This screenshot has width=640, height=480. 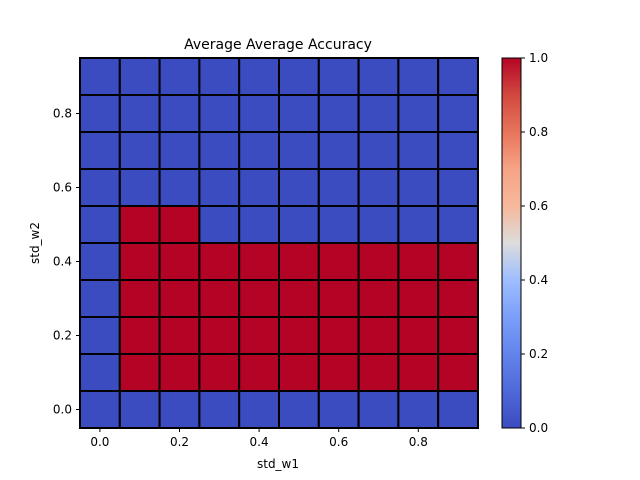 I want to click on x-tick-label: 0.6, so click(x=338, y=442).